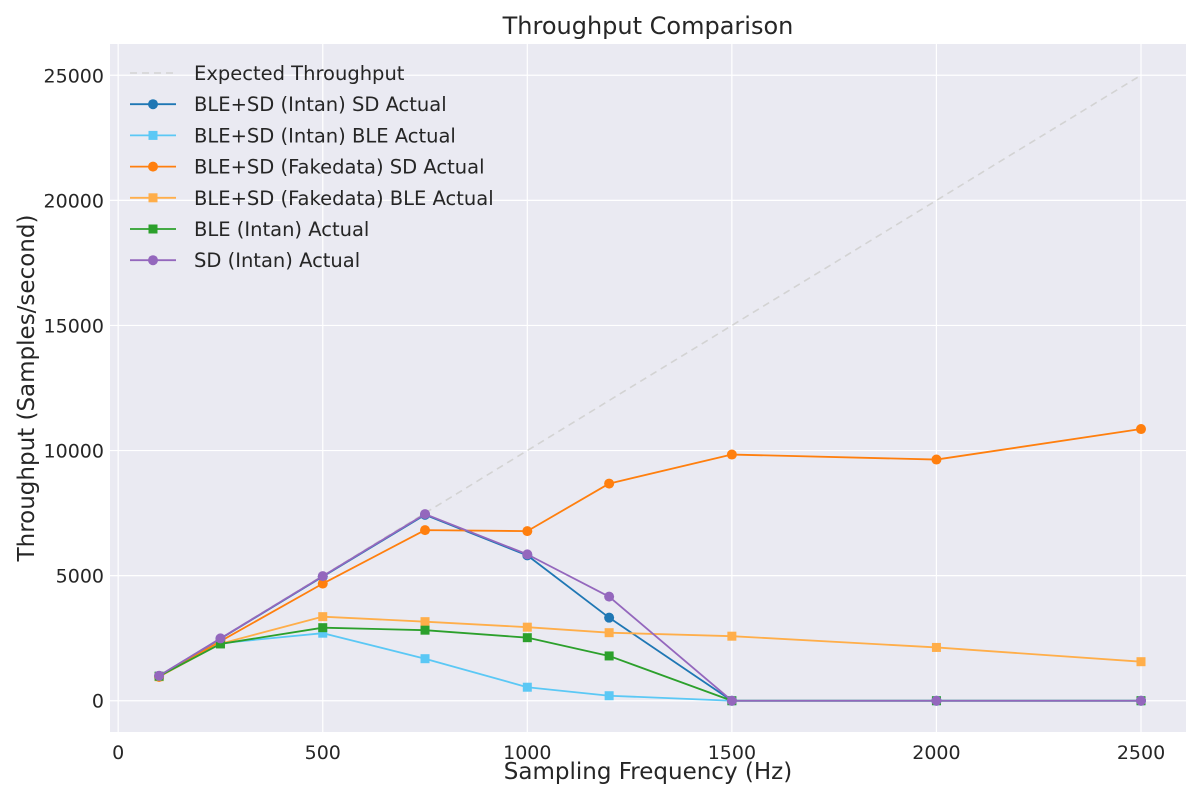 The image size is (1200, 800). I want to click on legend-item: SD (Intan) Actual, so click(245, 260).